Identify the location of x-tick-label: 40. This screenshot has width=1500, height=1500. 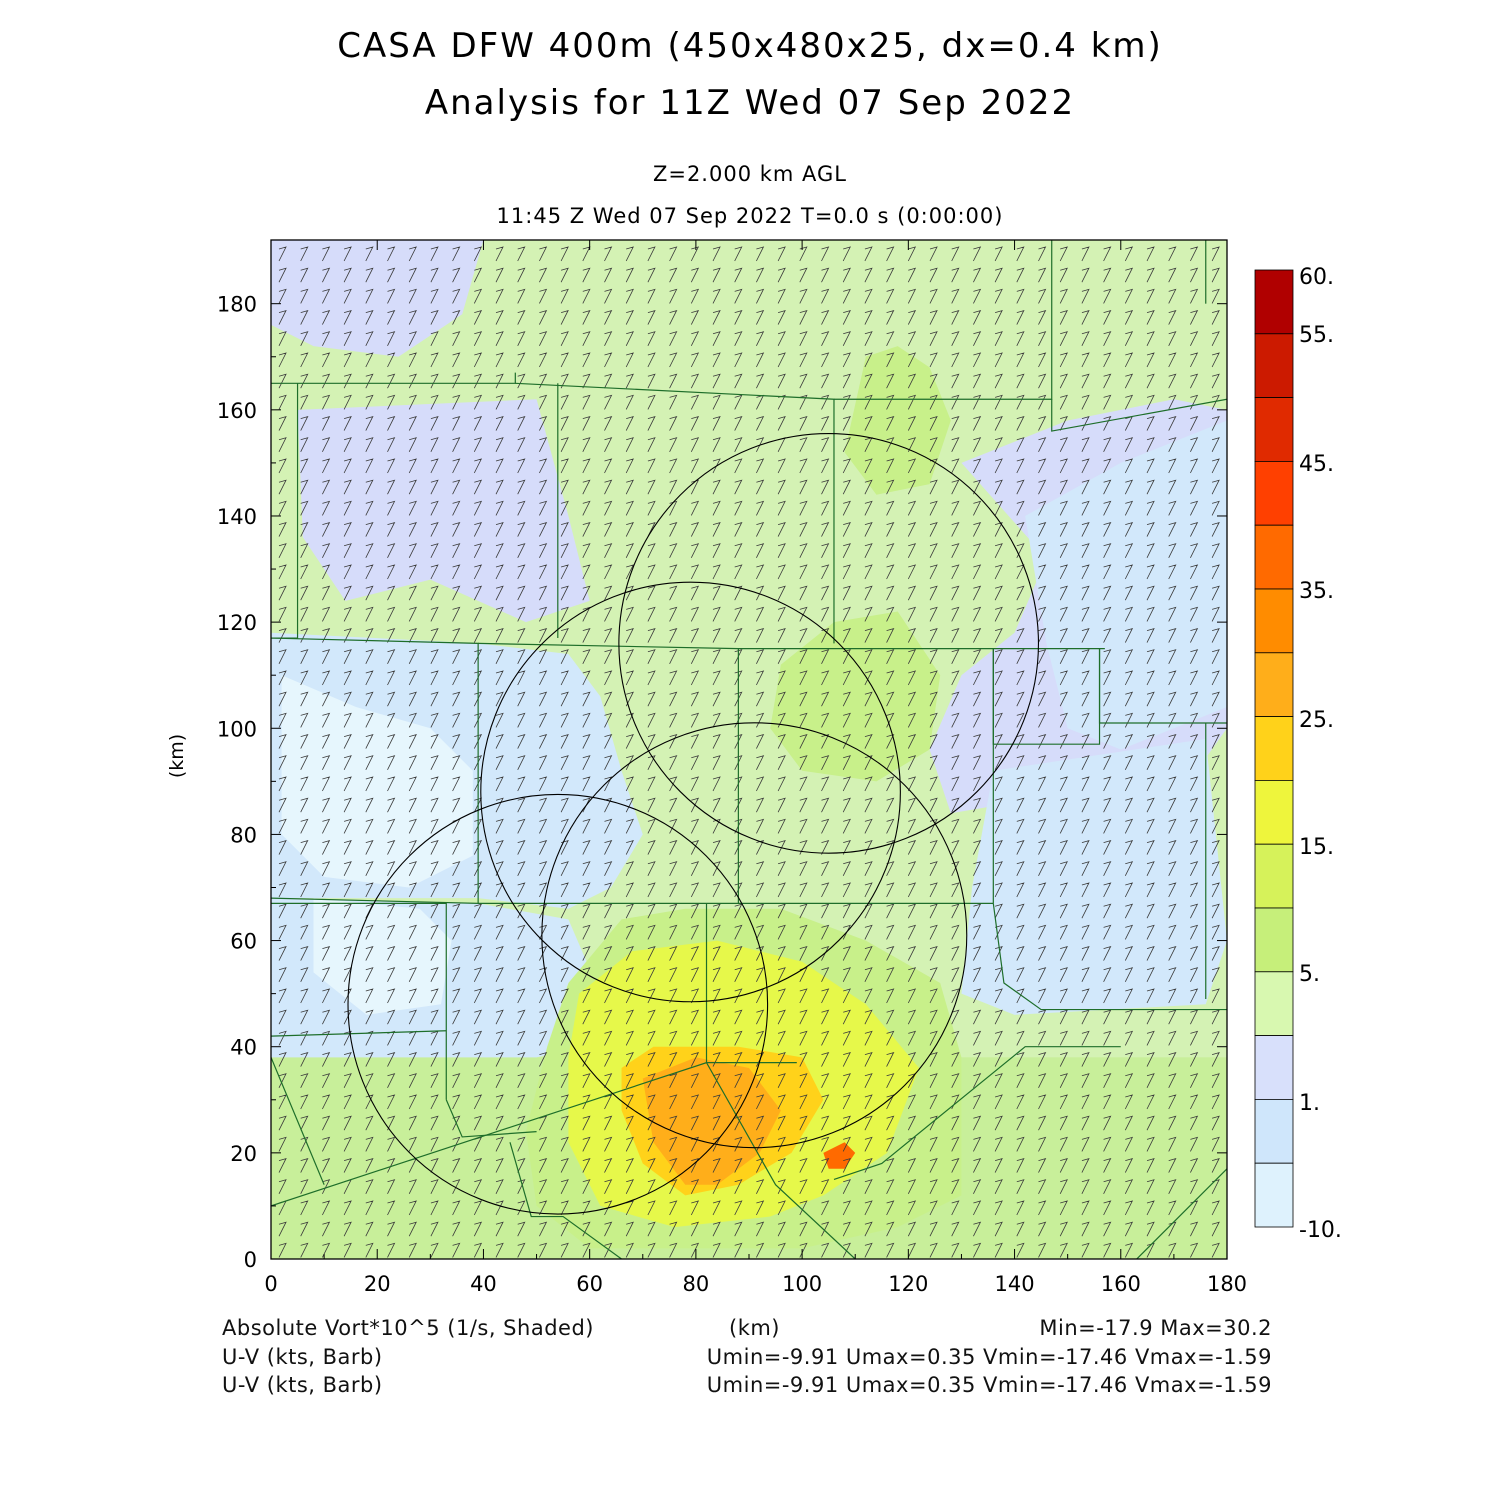
(483, 1284).